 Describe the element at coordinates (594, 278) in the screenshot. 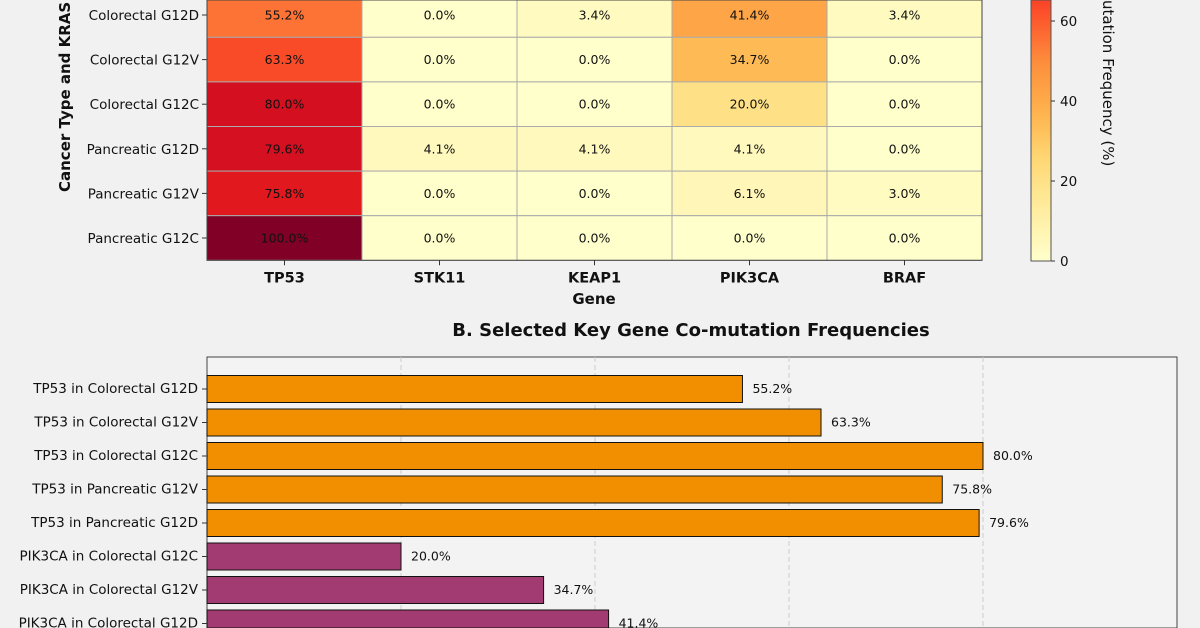

I see `column-label: KEAP1` at that location.